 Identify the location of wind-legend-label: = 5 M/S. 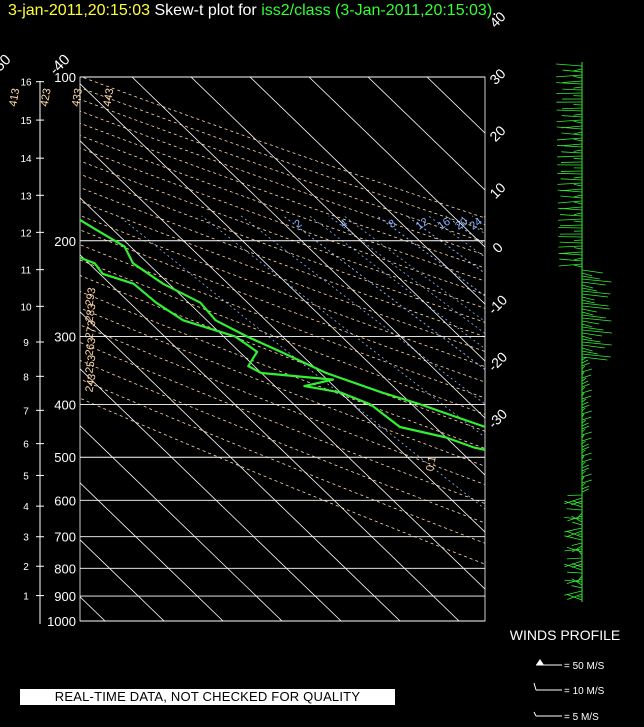
(581, 717).